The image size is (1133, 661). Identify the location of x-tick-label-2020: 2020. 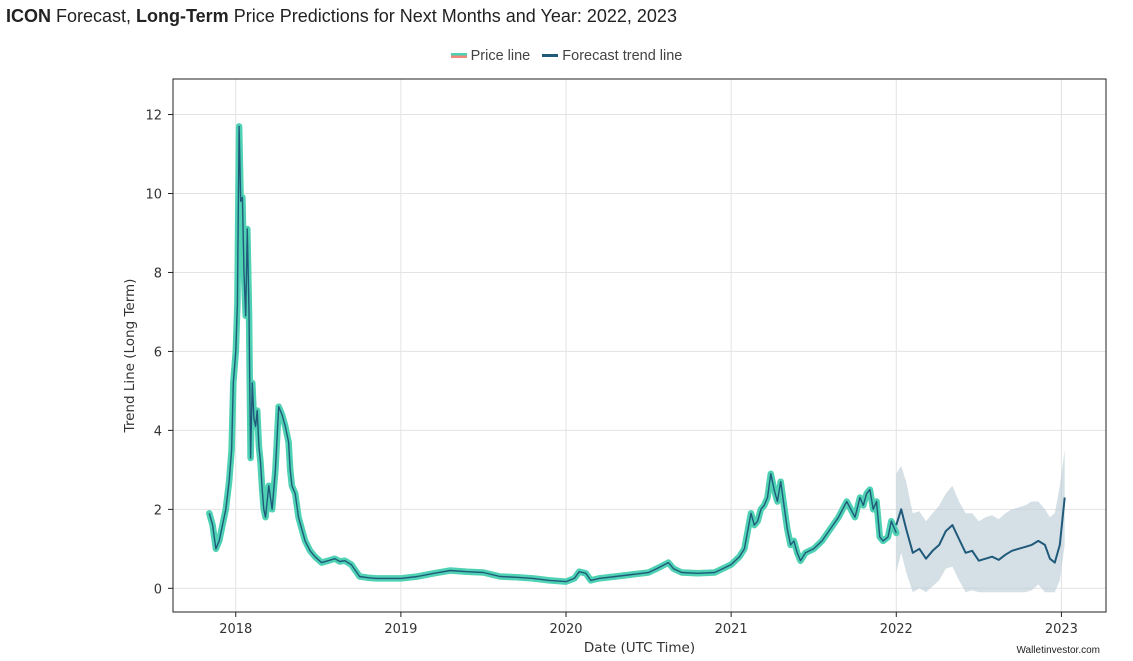
(565, 629).